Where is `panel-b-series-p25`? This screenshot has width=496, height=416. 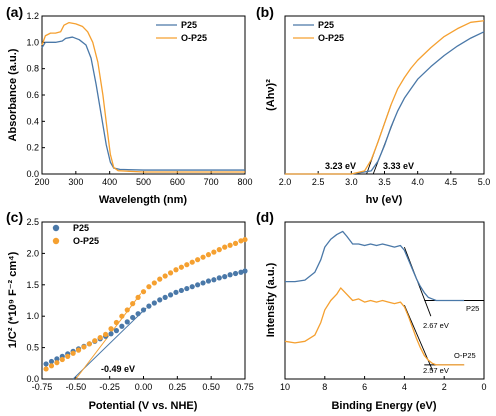 panel-b-series-p25 is located at coordinates (385, 103).